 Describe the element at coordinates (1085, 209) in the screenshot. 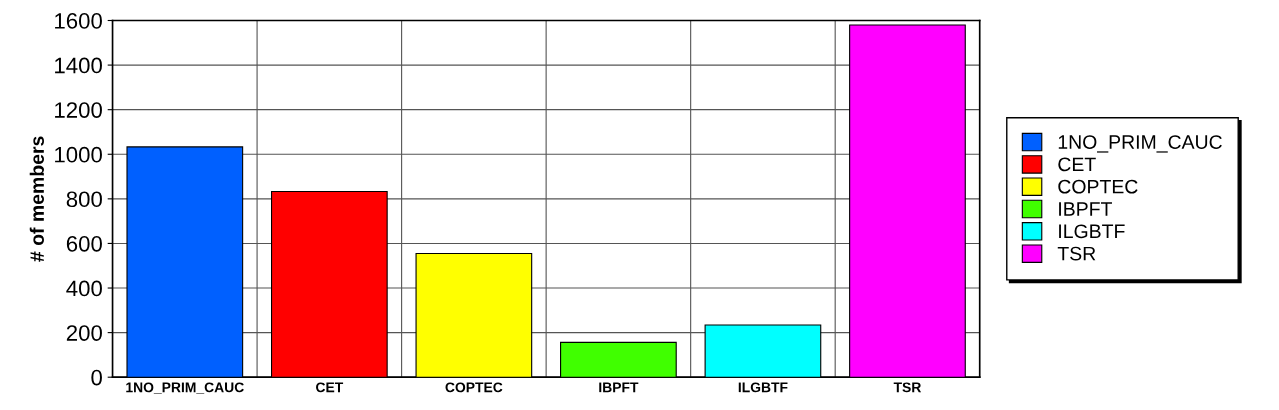

I see `legend-label: IBPFT` at that location.